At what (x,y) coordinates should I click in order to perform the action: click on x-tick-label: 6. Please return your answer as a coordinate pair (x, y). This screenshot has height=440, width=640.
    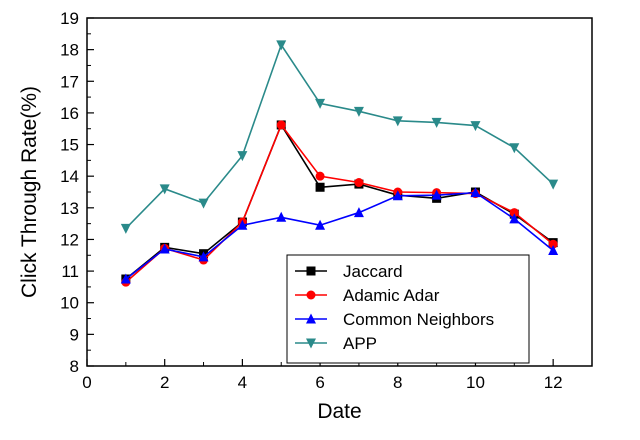
    Looking at the image, I should click on (319, 382).